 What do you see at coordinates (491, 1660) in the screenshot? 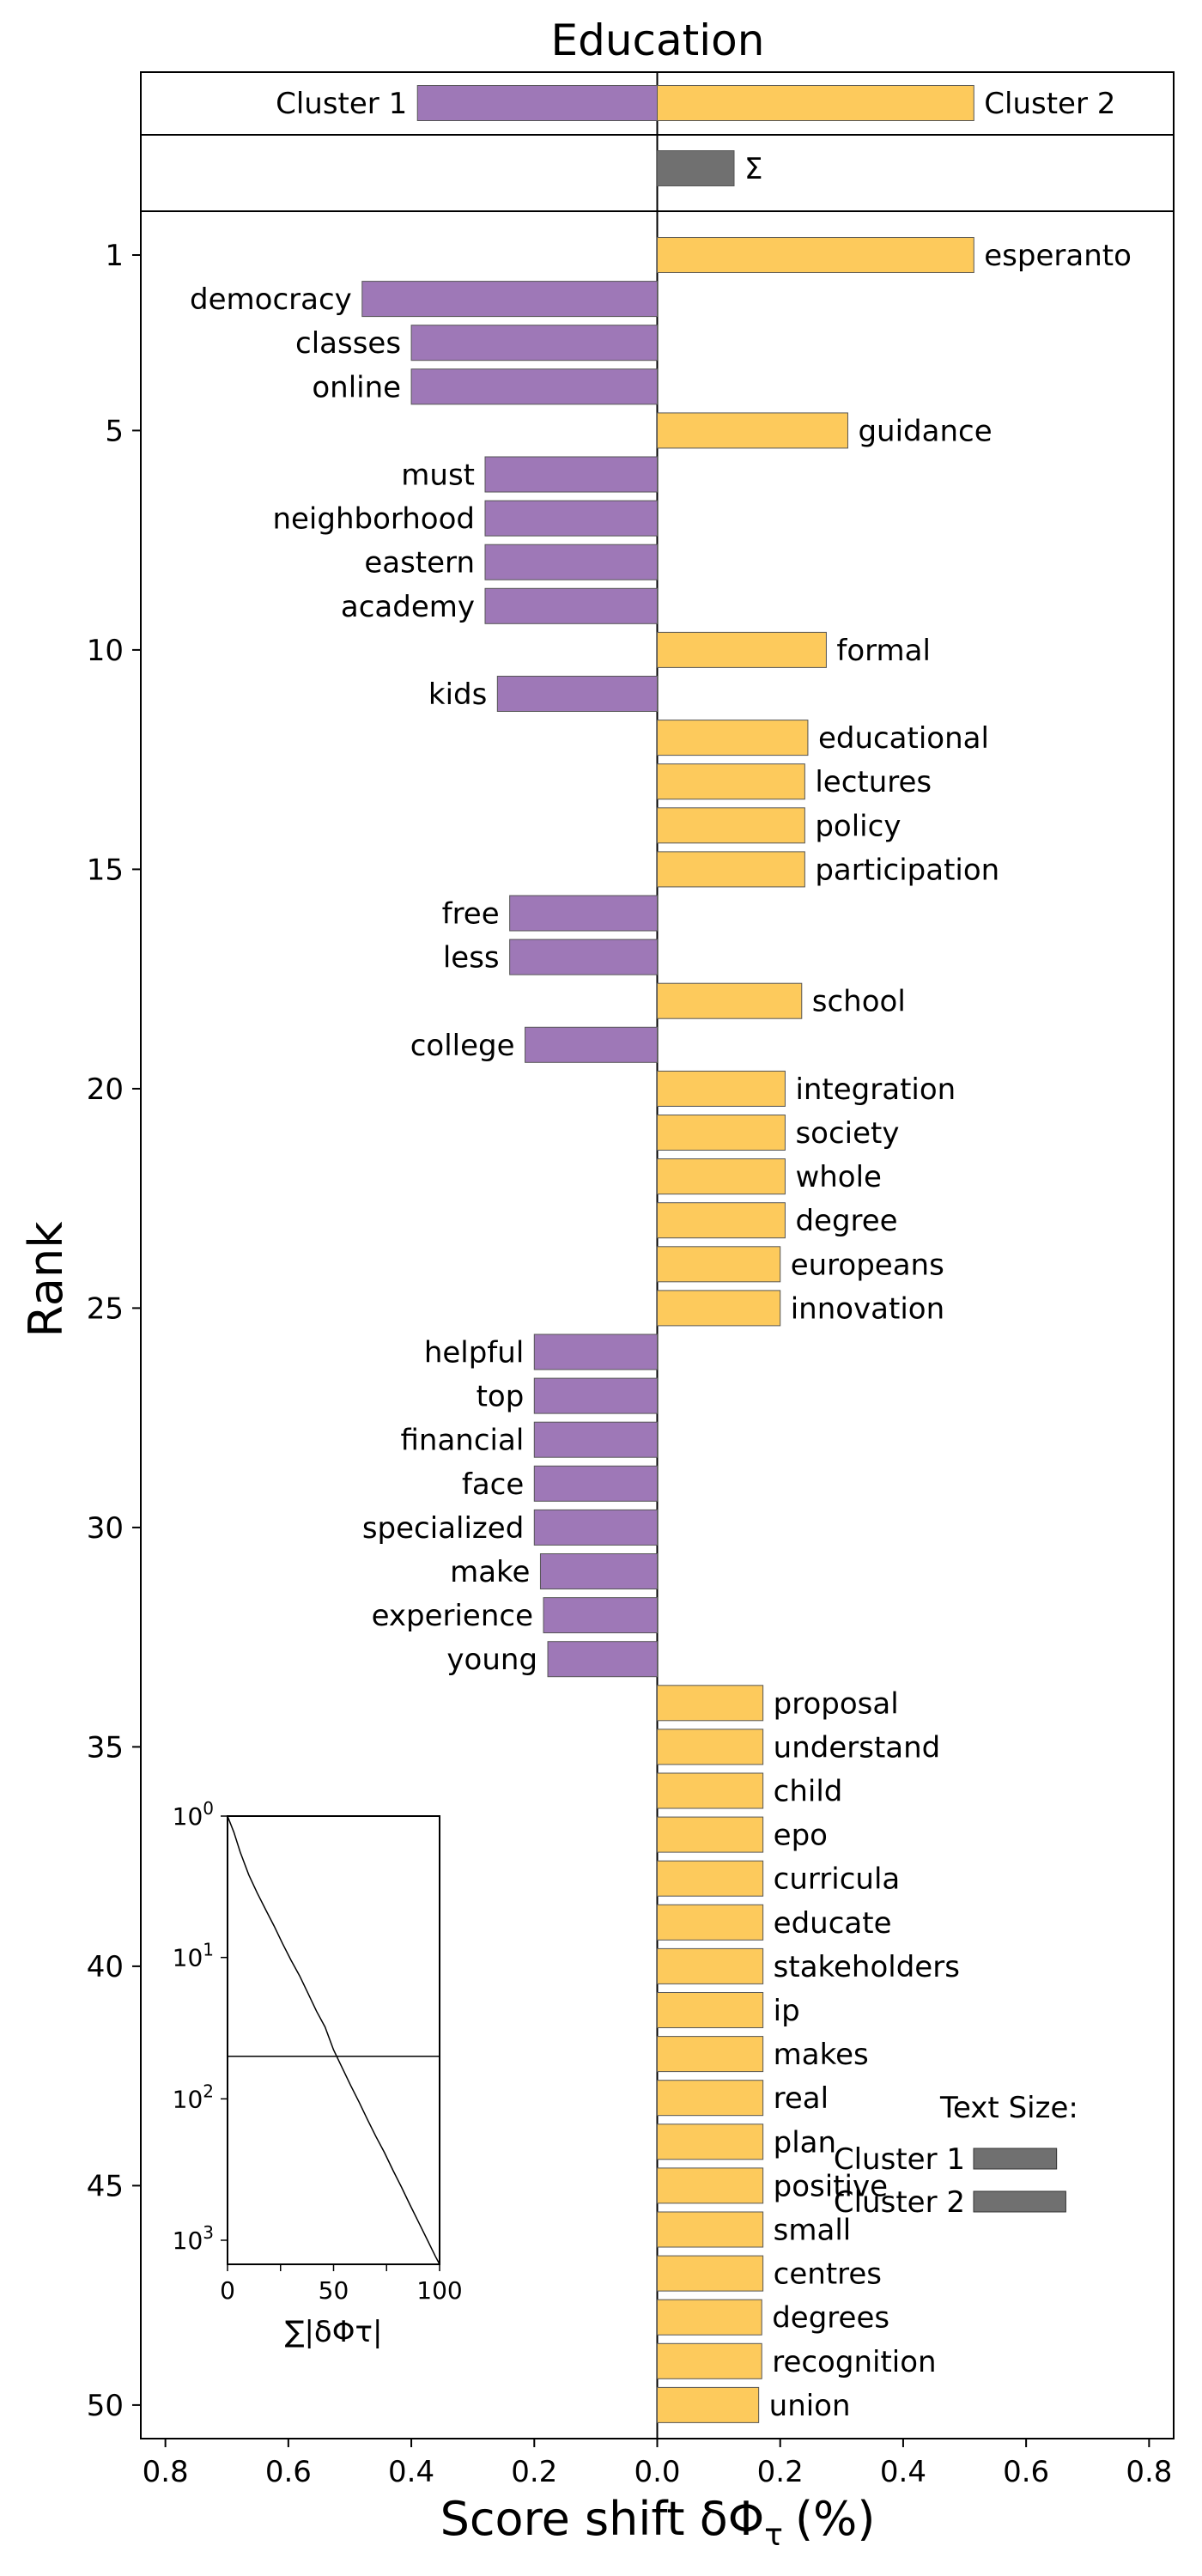
I see `label-young: young` at bounding box center [491, 1660].